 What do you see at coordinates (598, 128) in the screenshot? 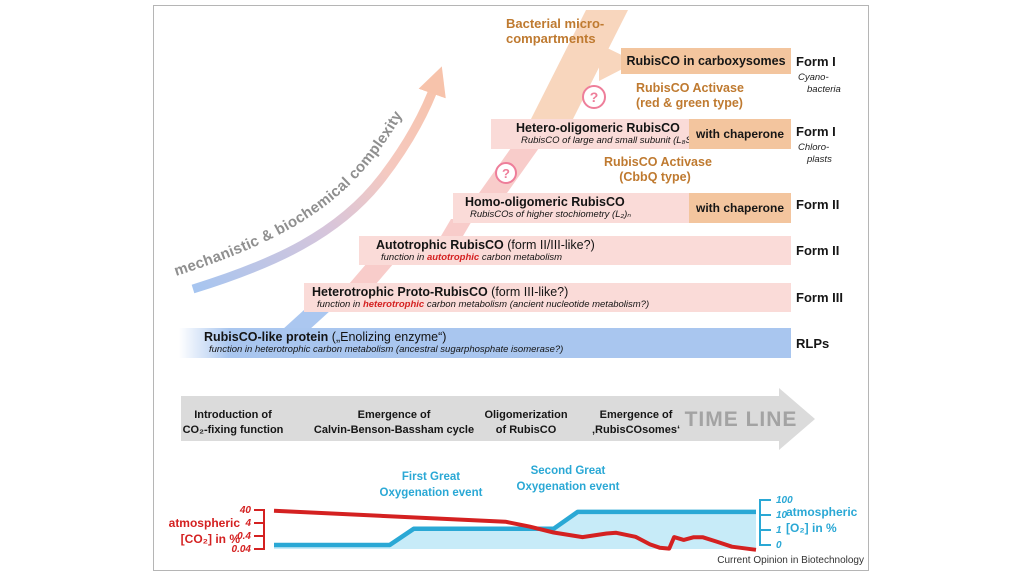
I see `band-title: Hetero-oligomeric RubisCO` at bounding box center [598, 128].